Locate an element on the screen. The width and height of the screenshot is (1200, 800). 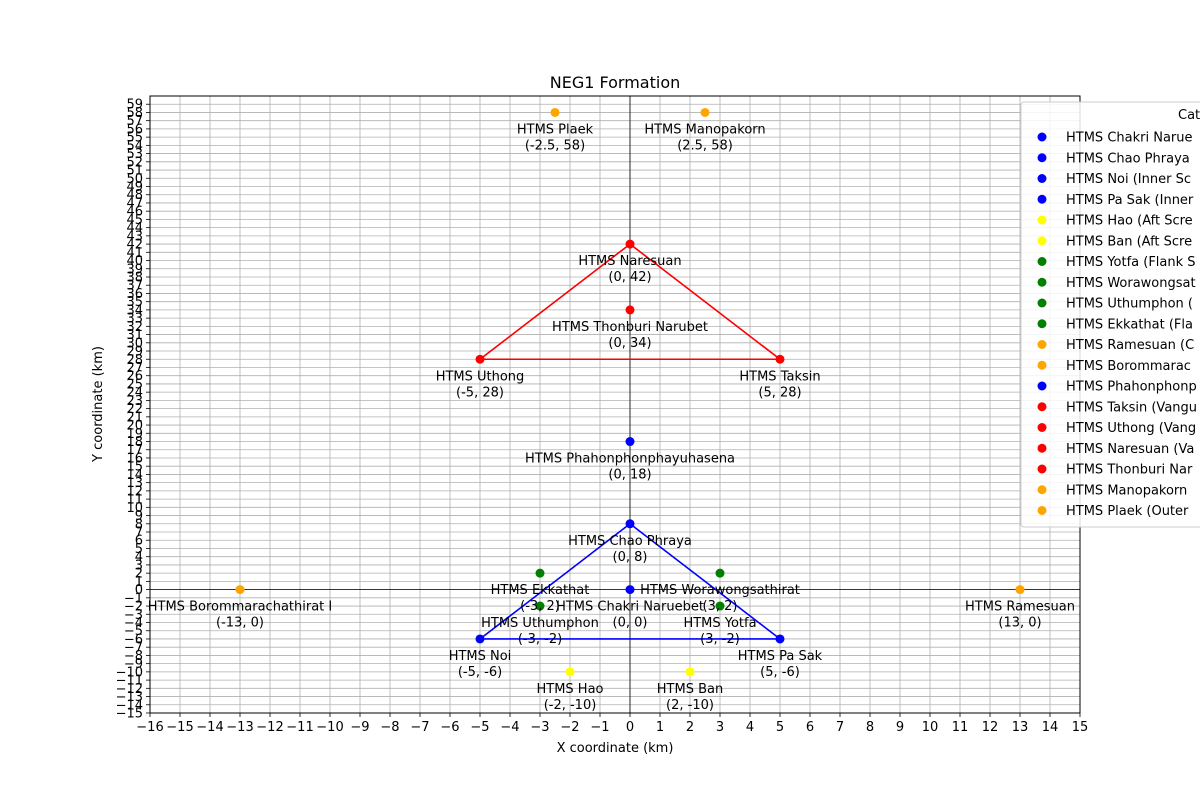
y-tick-label: 53 is located at coordinates (134, 154).